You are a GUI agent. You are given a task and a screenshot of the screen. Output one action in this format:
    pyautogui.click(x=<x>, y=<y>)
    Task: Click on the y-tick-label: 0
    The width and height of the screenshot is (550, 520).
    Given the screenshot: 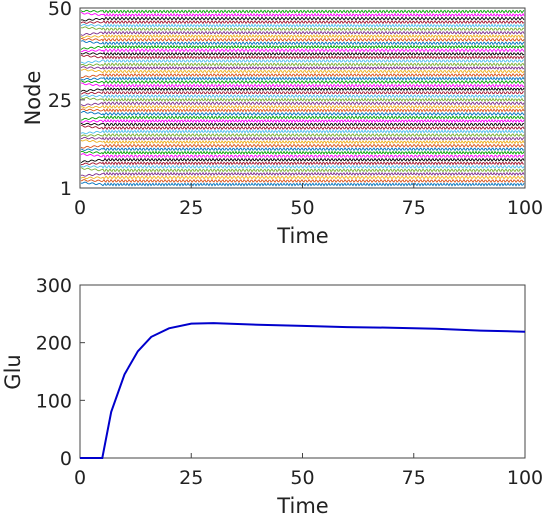 What is the action you would take?
    pyautogui.click(x=66, y=459)
    